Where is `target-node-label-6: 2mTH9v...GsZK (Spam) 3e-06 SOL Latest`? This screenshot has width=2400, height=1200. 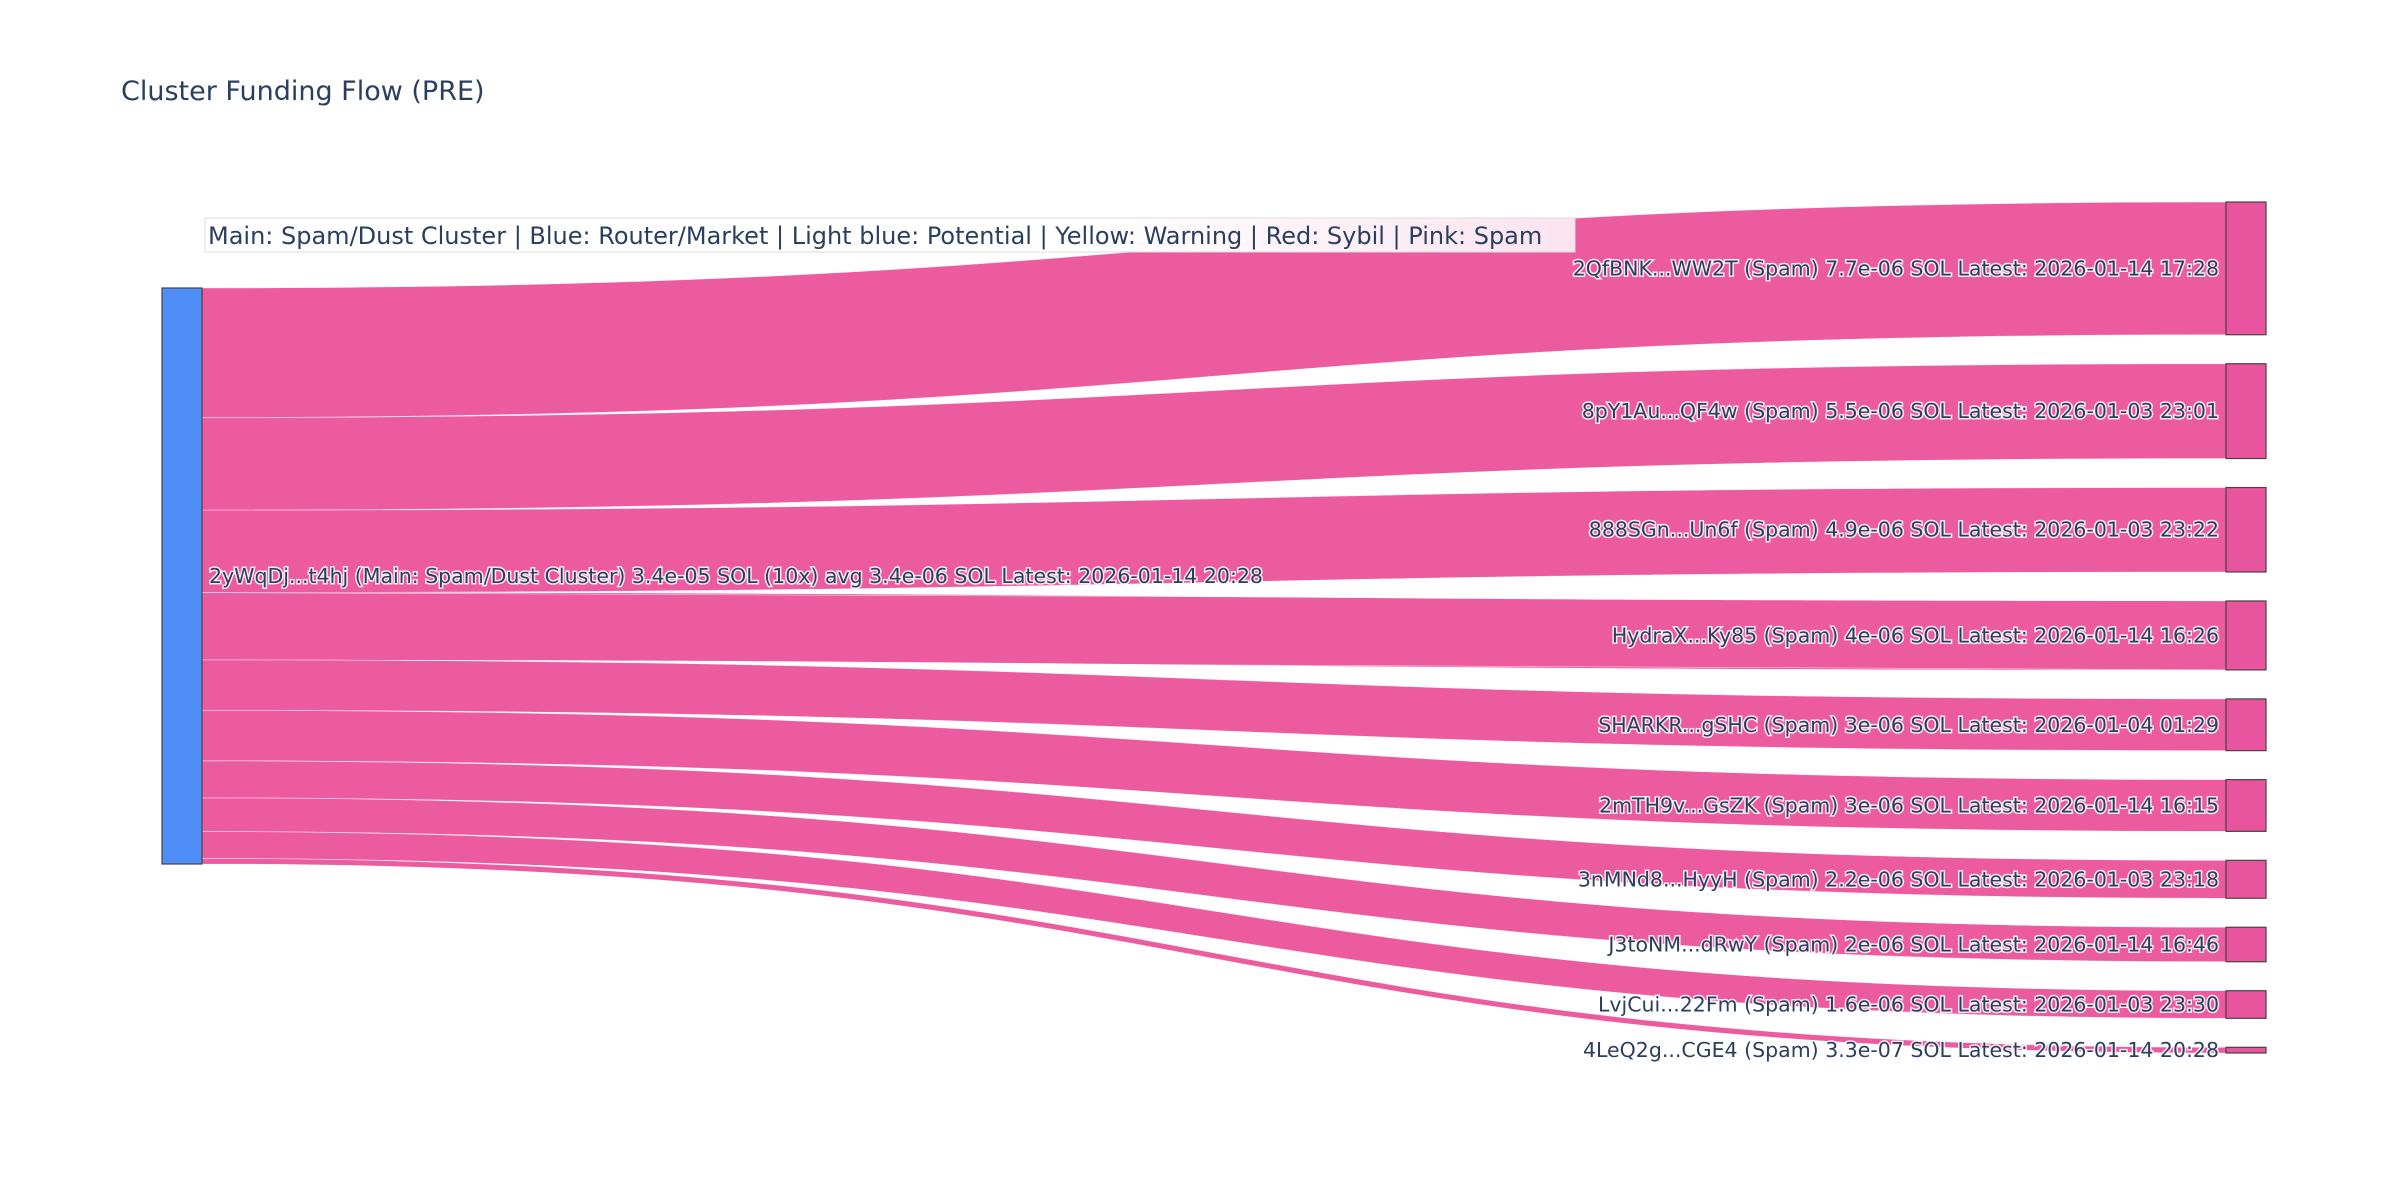
target-node-label-6: 2mTH9v...GsZK (Spam) 3e-06 SOL Latest is located at coordinates (1909, 805).